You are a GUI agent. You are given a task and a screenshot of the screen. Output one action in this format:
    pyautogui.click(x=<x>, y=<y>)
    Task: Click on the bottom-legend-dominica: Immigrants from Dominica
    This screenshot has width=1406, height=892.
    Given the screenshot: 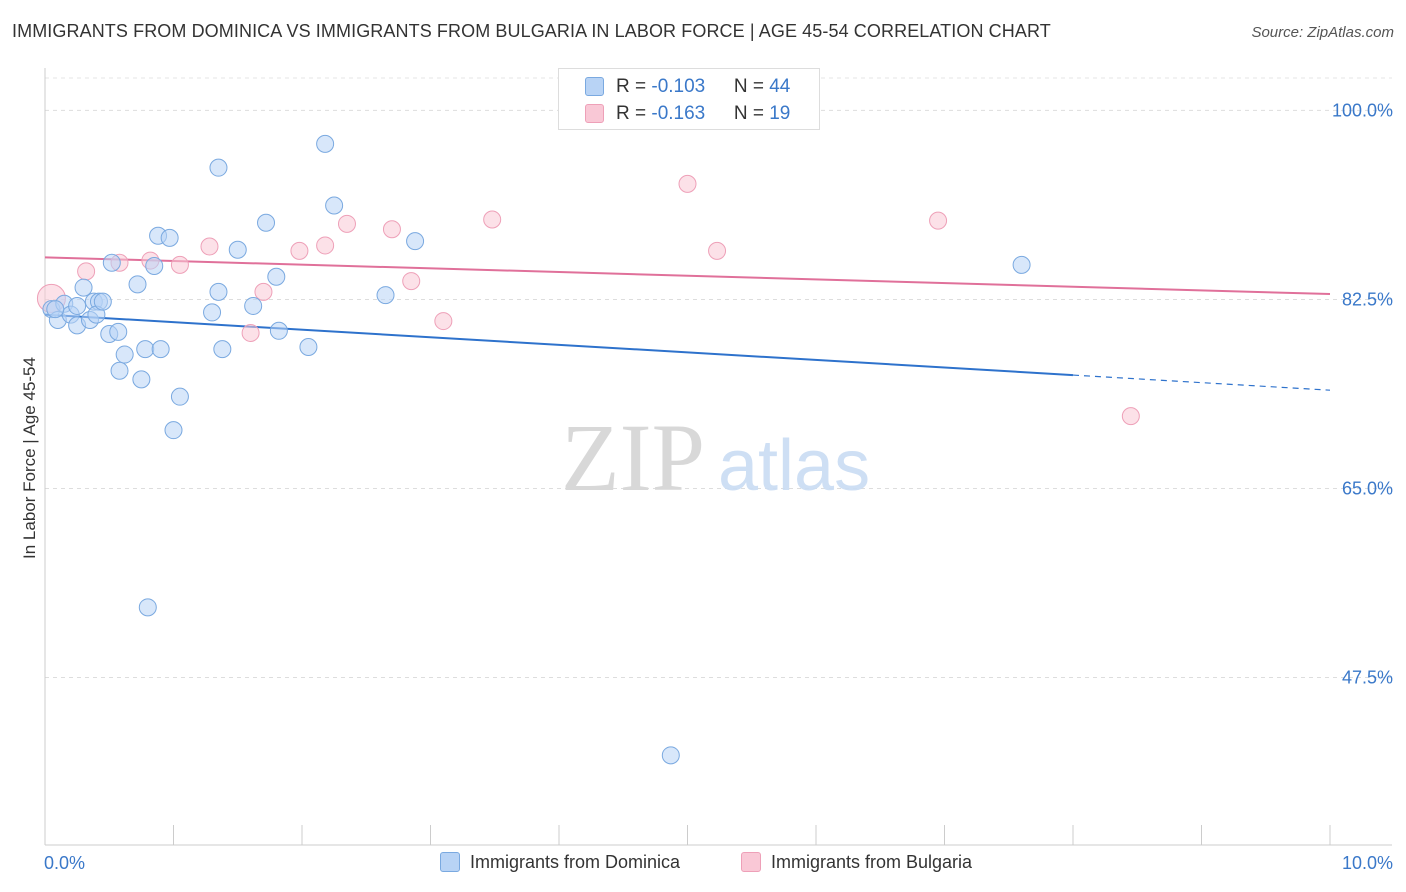 What is the action you would take?
    pyautogui.click(x=560, y=862)
    